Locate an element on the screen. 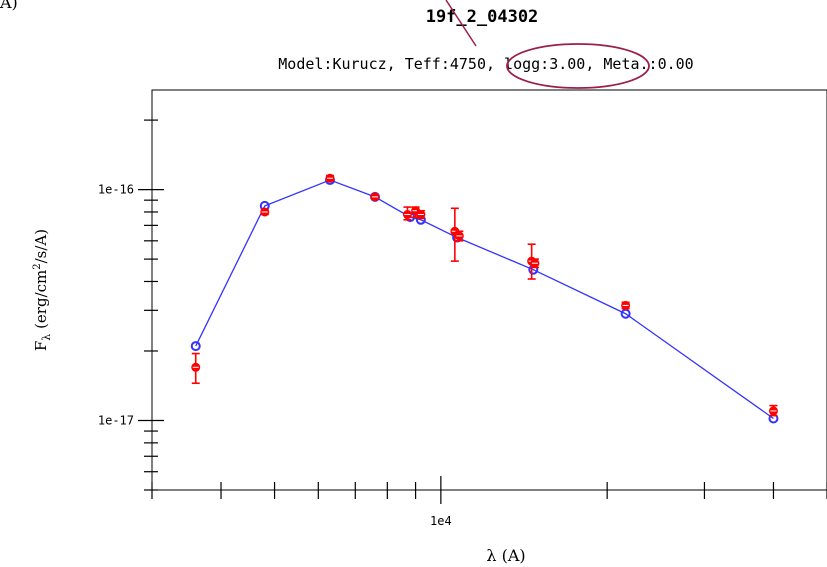  chart-title: 19f_2_04302 is located at coordinates (482, 17).